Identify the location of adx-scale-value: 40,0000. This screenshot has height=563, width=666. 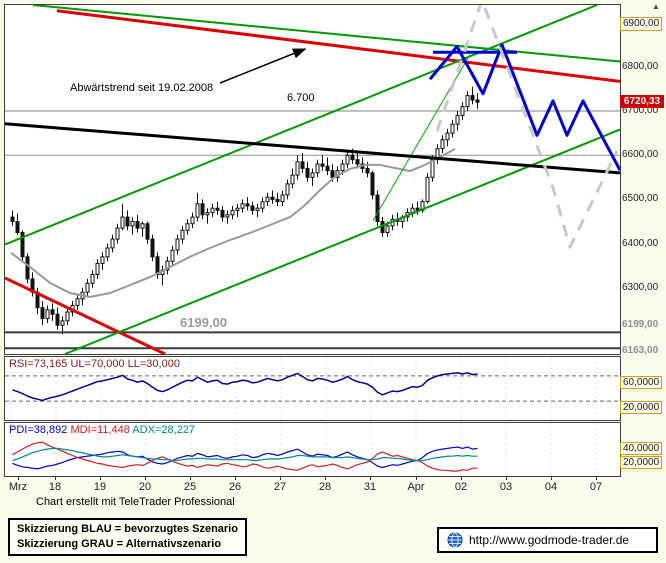
(641, 448).